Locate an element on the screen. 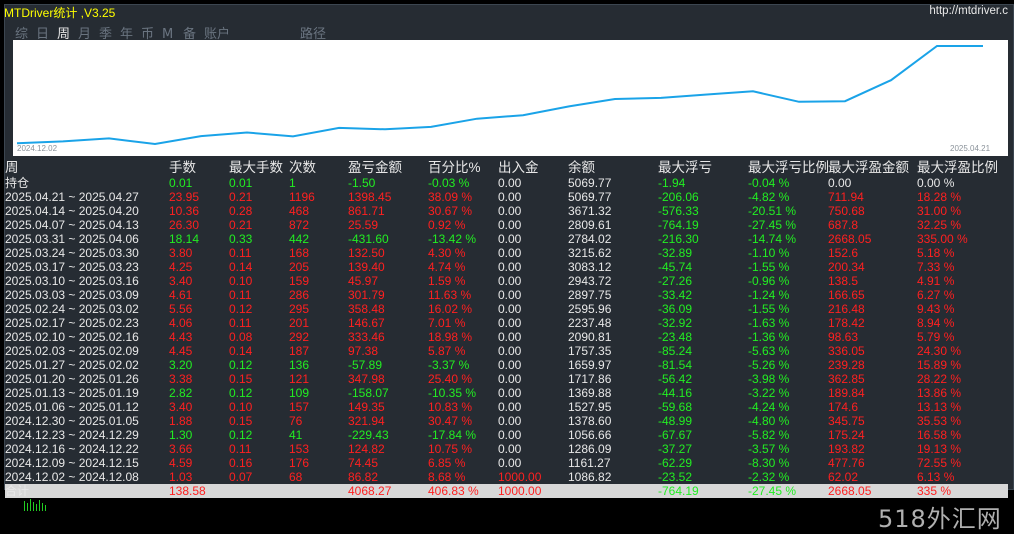 The width and height of the screenshot is (1014, 534). tab-1: 日 is located at coordinates (43, 34).